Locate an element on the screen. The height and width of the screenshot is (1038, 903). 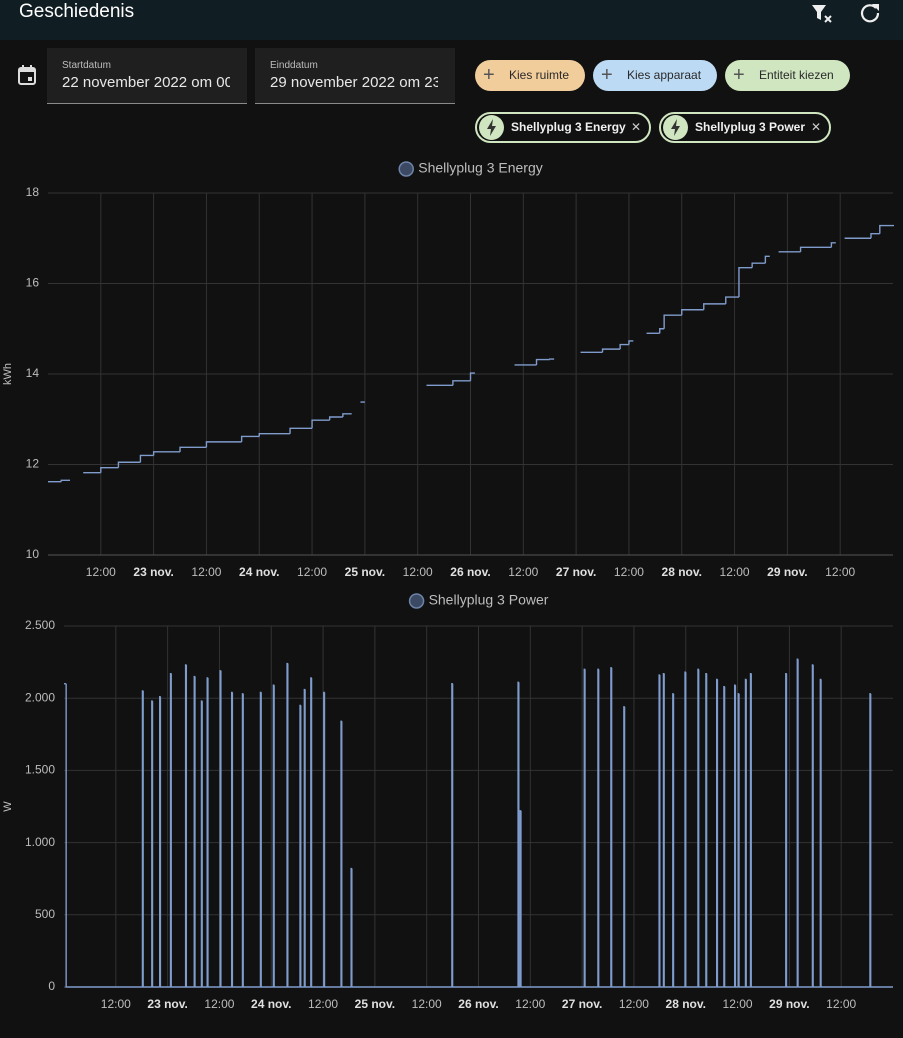
field-value: 29 november 2022 om 23:59 is located at coordinates (354, 82).